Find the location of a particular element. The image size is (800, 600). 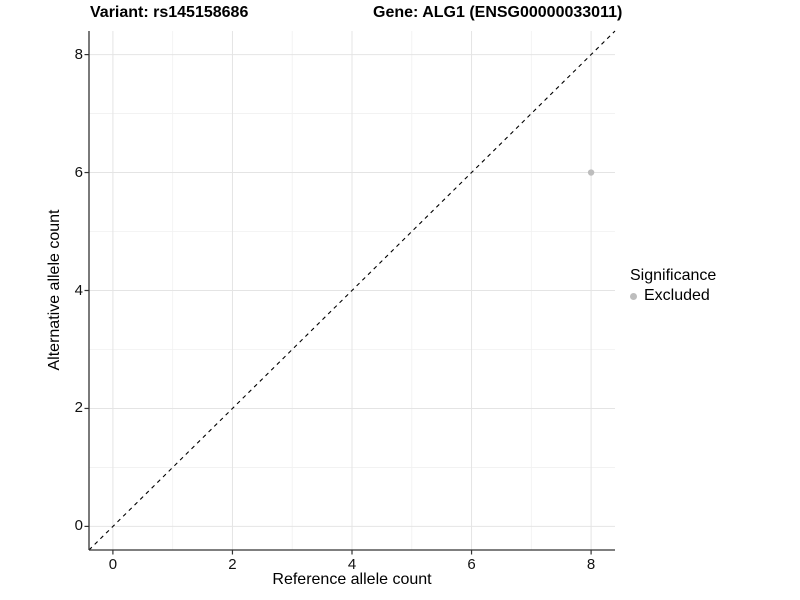

legend-title: Significance is located at coordinates (673, 275).